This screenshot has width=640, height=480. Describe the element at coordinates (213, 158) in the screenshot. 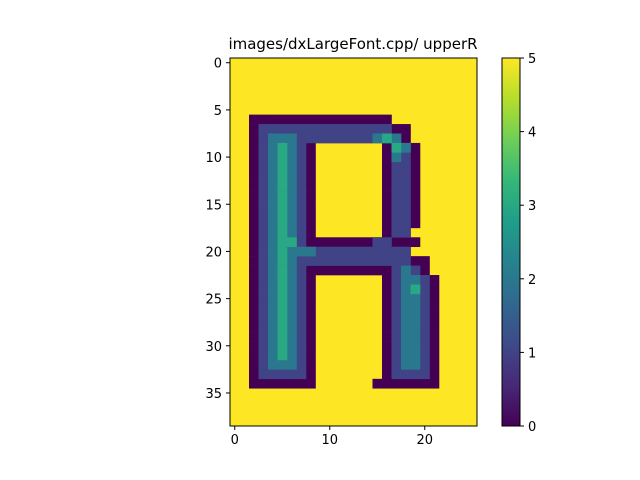

I see `y-tick-label: 10` at that location.